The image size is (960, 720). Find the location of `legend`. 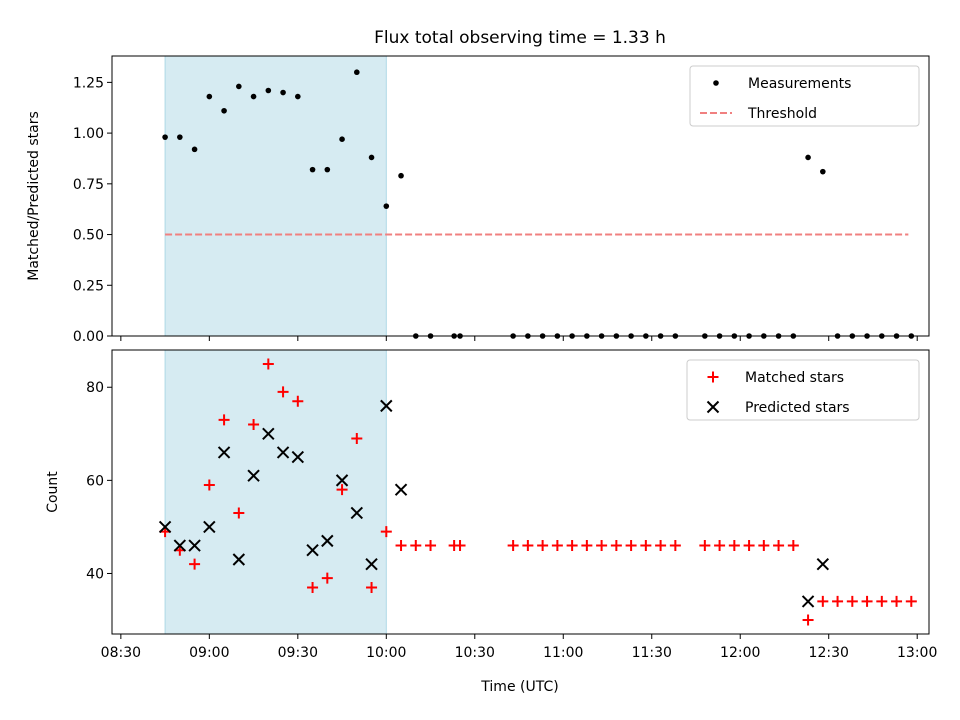

legend is located at coordinates (803, 390).